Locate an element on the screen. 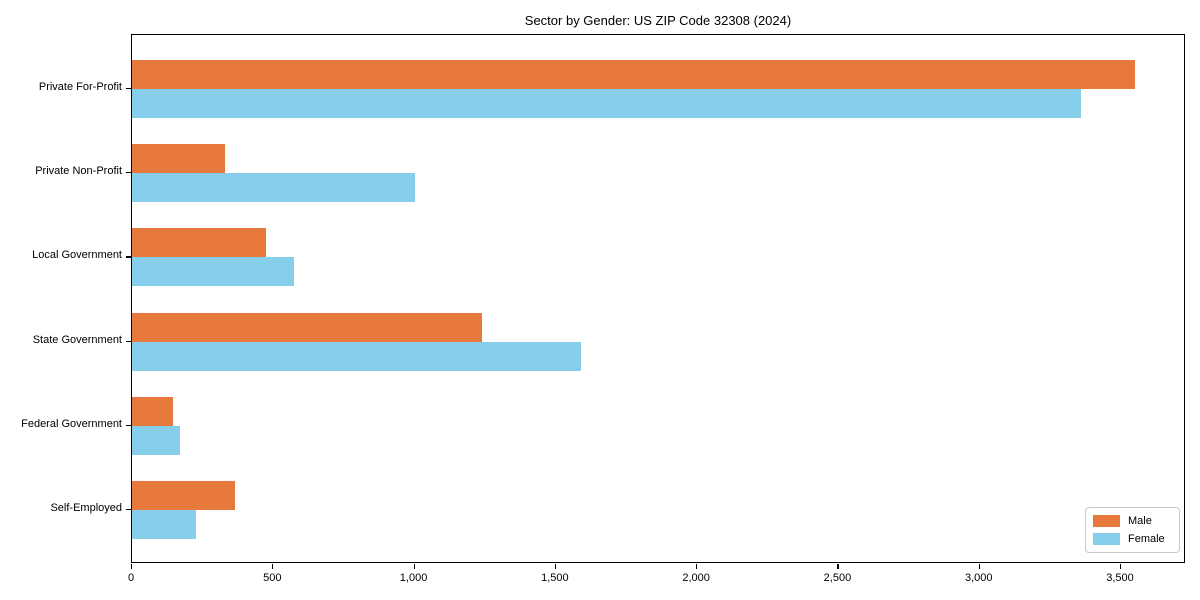 The height and width of the screenshot is (600, 1200). legend-label-female: Female is located at coordinates (1146, 539).